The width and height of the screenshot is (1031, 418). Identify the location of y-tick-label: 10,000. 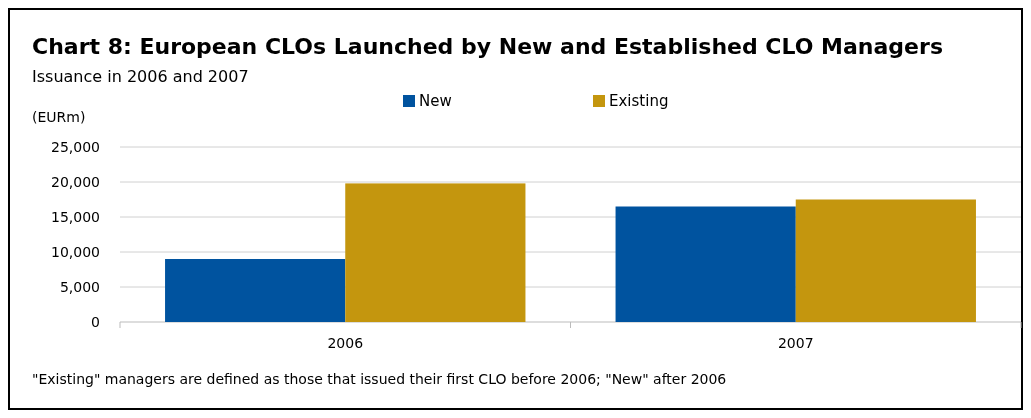
(75, 251).